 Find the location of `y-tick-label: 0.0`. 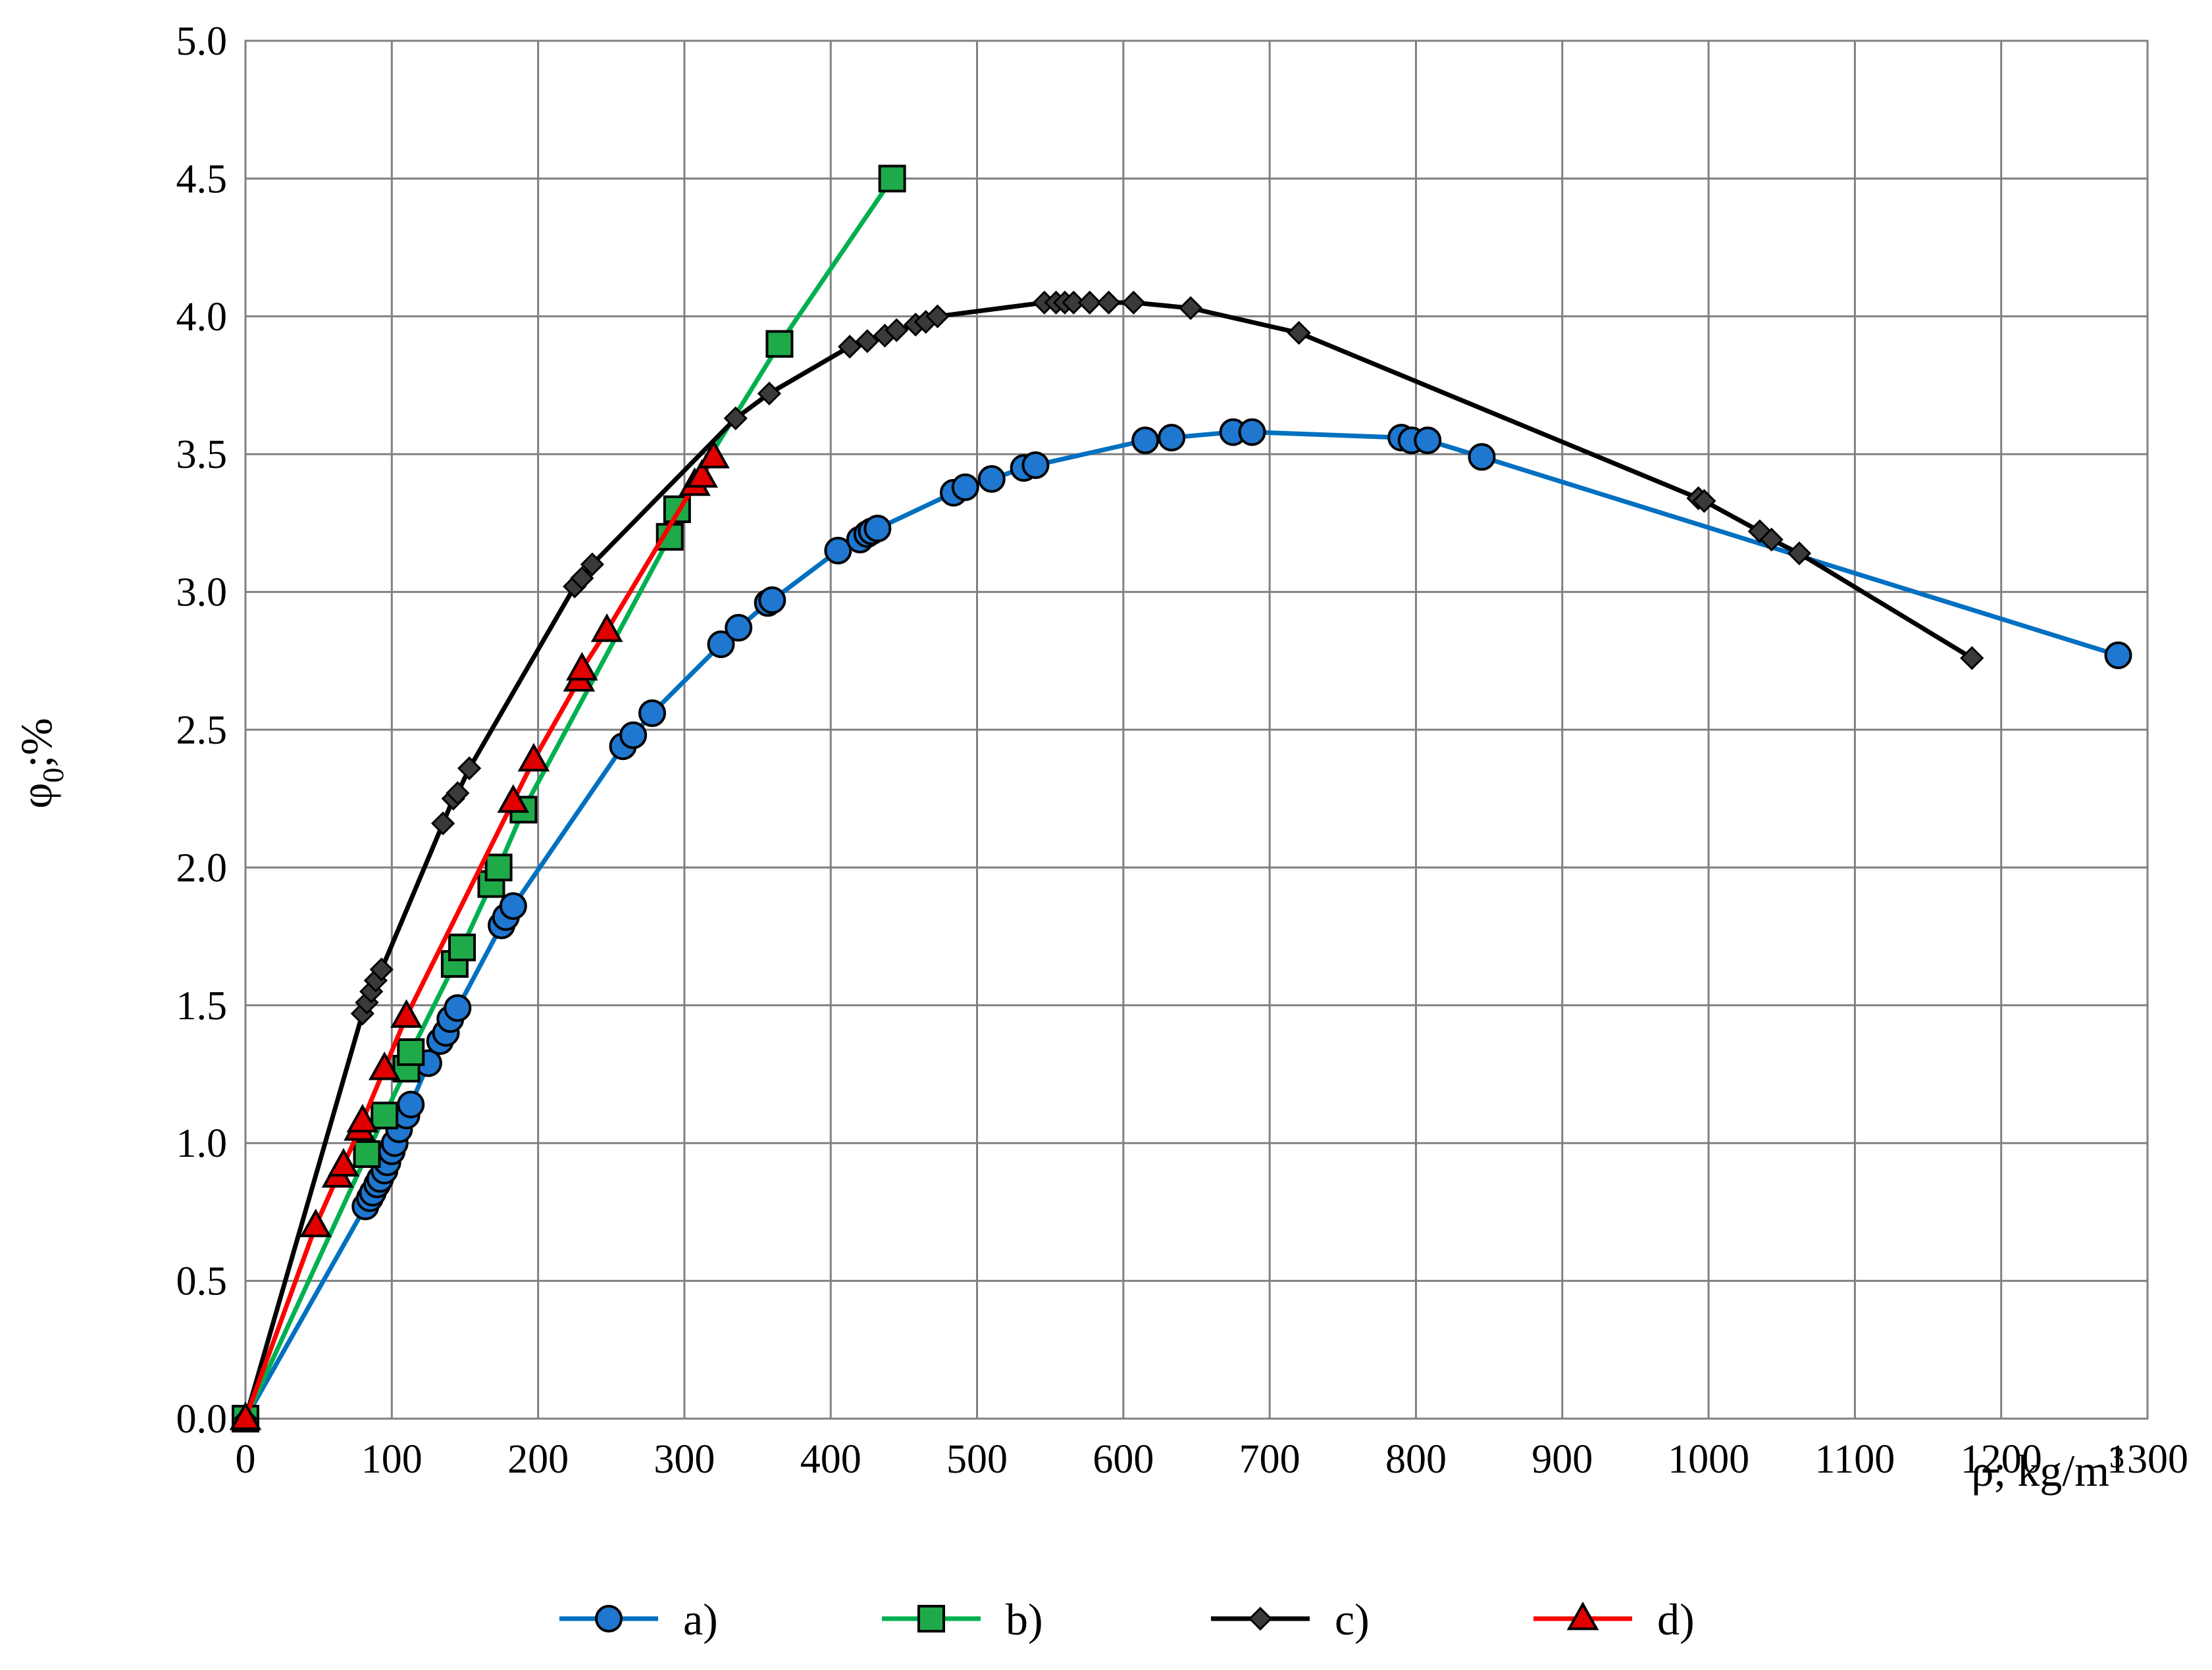

y-tick-label: 0.0 is located at coordinates (202, 1419).